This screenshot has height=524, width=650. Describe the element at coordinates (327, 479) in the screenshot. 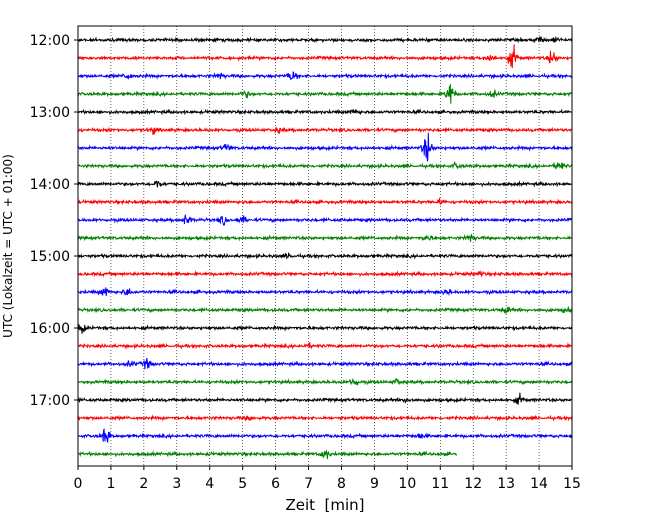

I see `x-axis-ticks: 0 1 2 3 4 5 6 7 8 9 10 11 12 13 14 15` at that location.